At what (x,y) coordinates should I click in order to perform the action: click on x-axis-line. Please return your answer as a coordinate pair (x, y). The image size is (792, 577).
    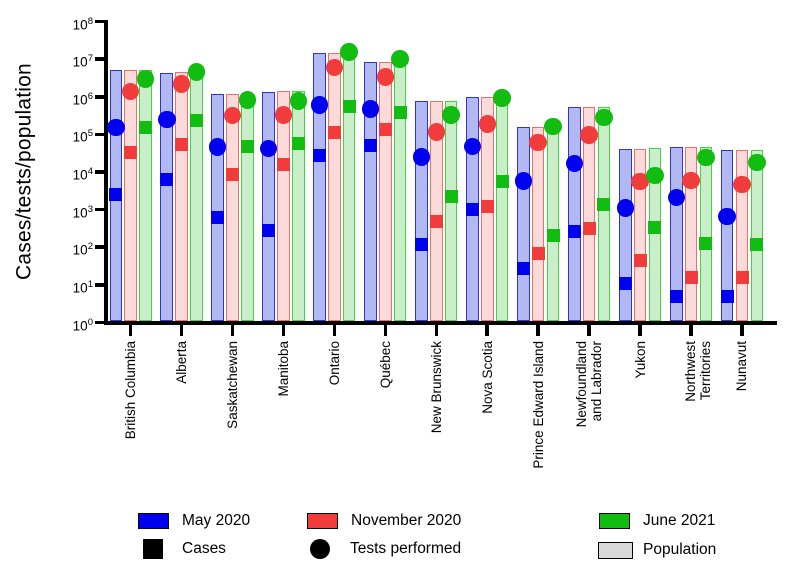
    Looking at the image, I should click on (440, 323).